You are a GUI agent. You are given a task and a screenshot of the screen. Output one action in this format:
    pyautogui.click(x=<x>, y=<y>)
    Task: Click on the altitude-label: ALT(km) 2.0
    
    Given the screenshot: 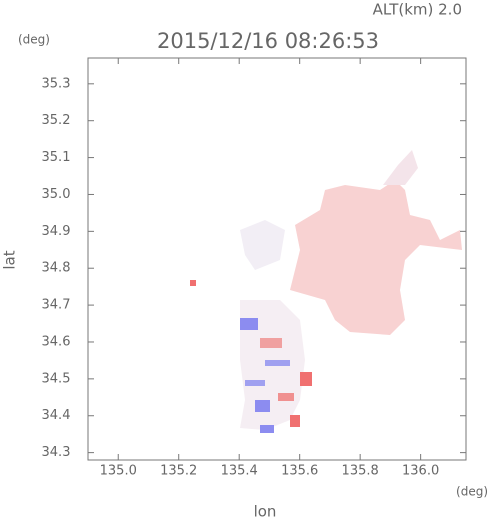 What is the action you would take?
    pyautogui.click(x=417, y=10)
    